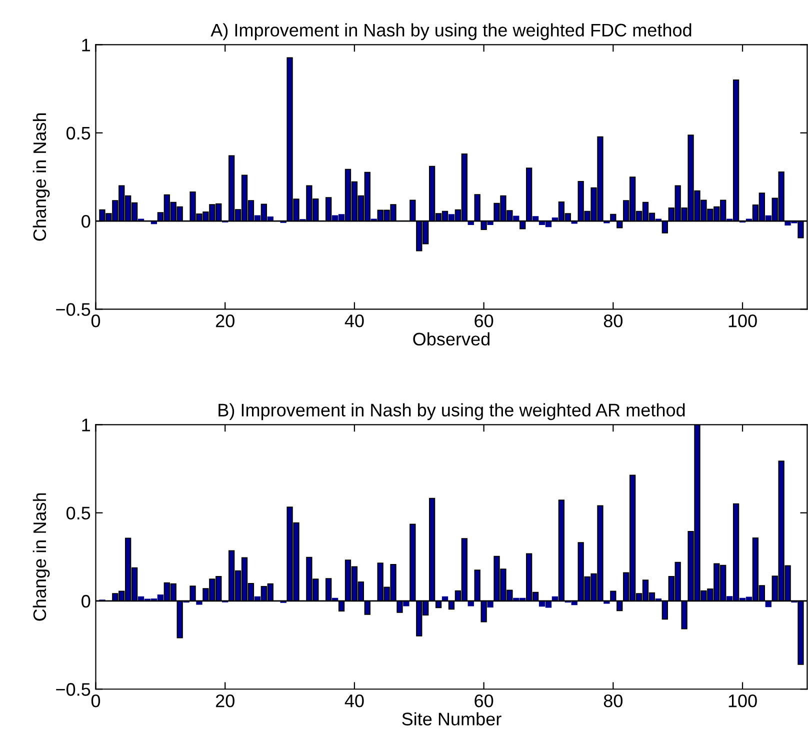 This screenshot has height=745, width=808. I want to click on x-axis-title: Observed, so click(451, 339).